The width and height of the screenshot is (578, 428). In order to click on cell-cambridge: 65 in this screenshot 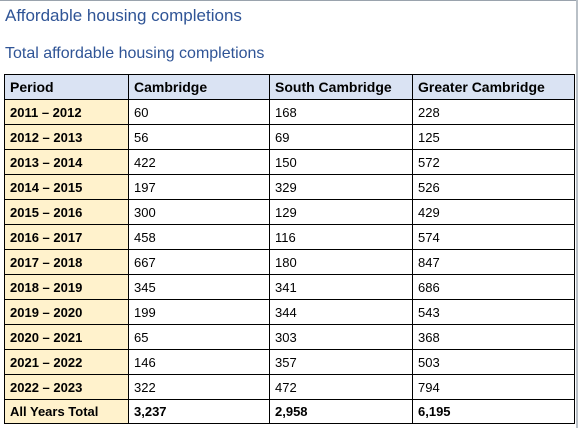, I will do `click(199, 337)`.